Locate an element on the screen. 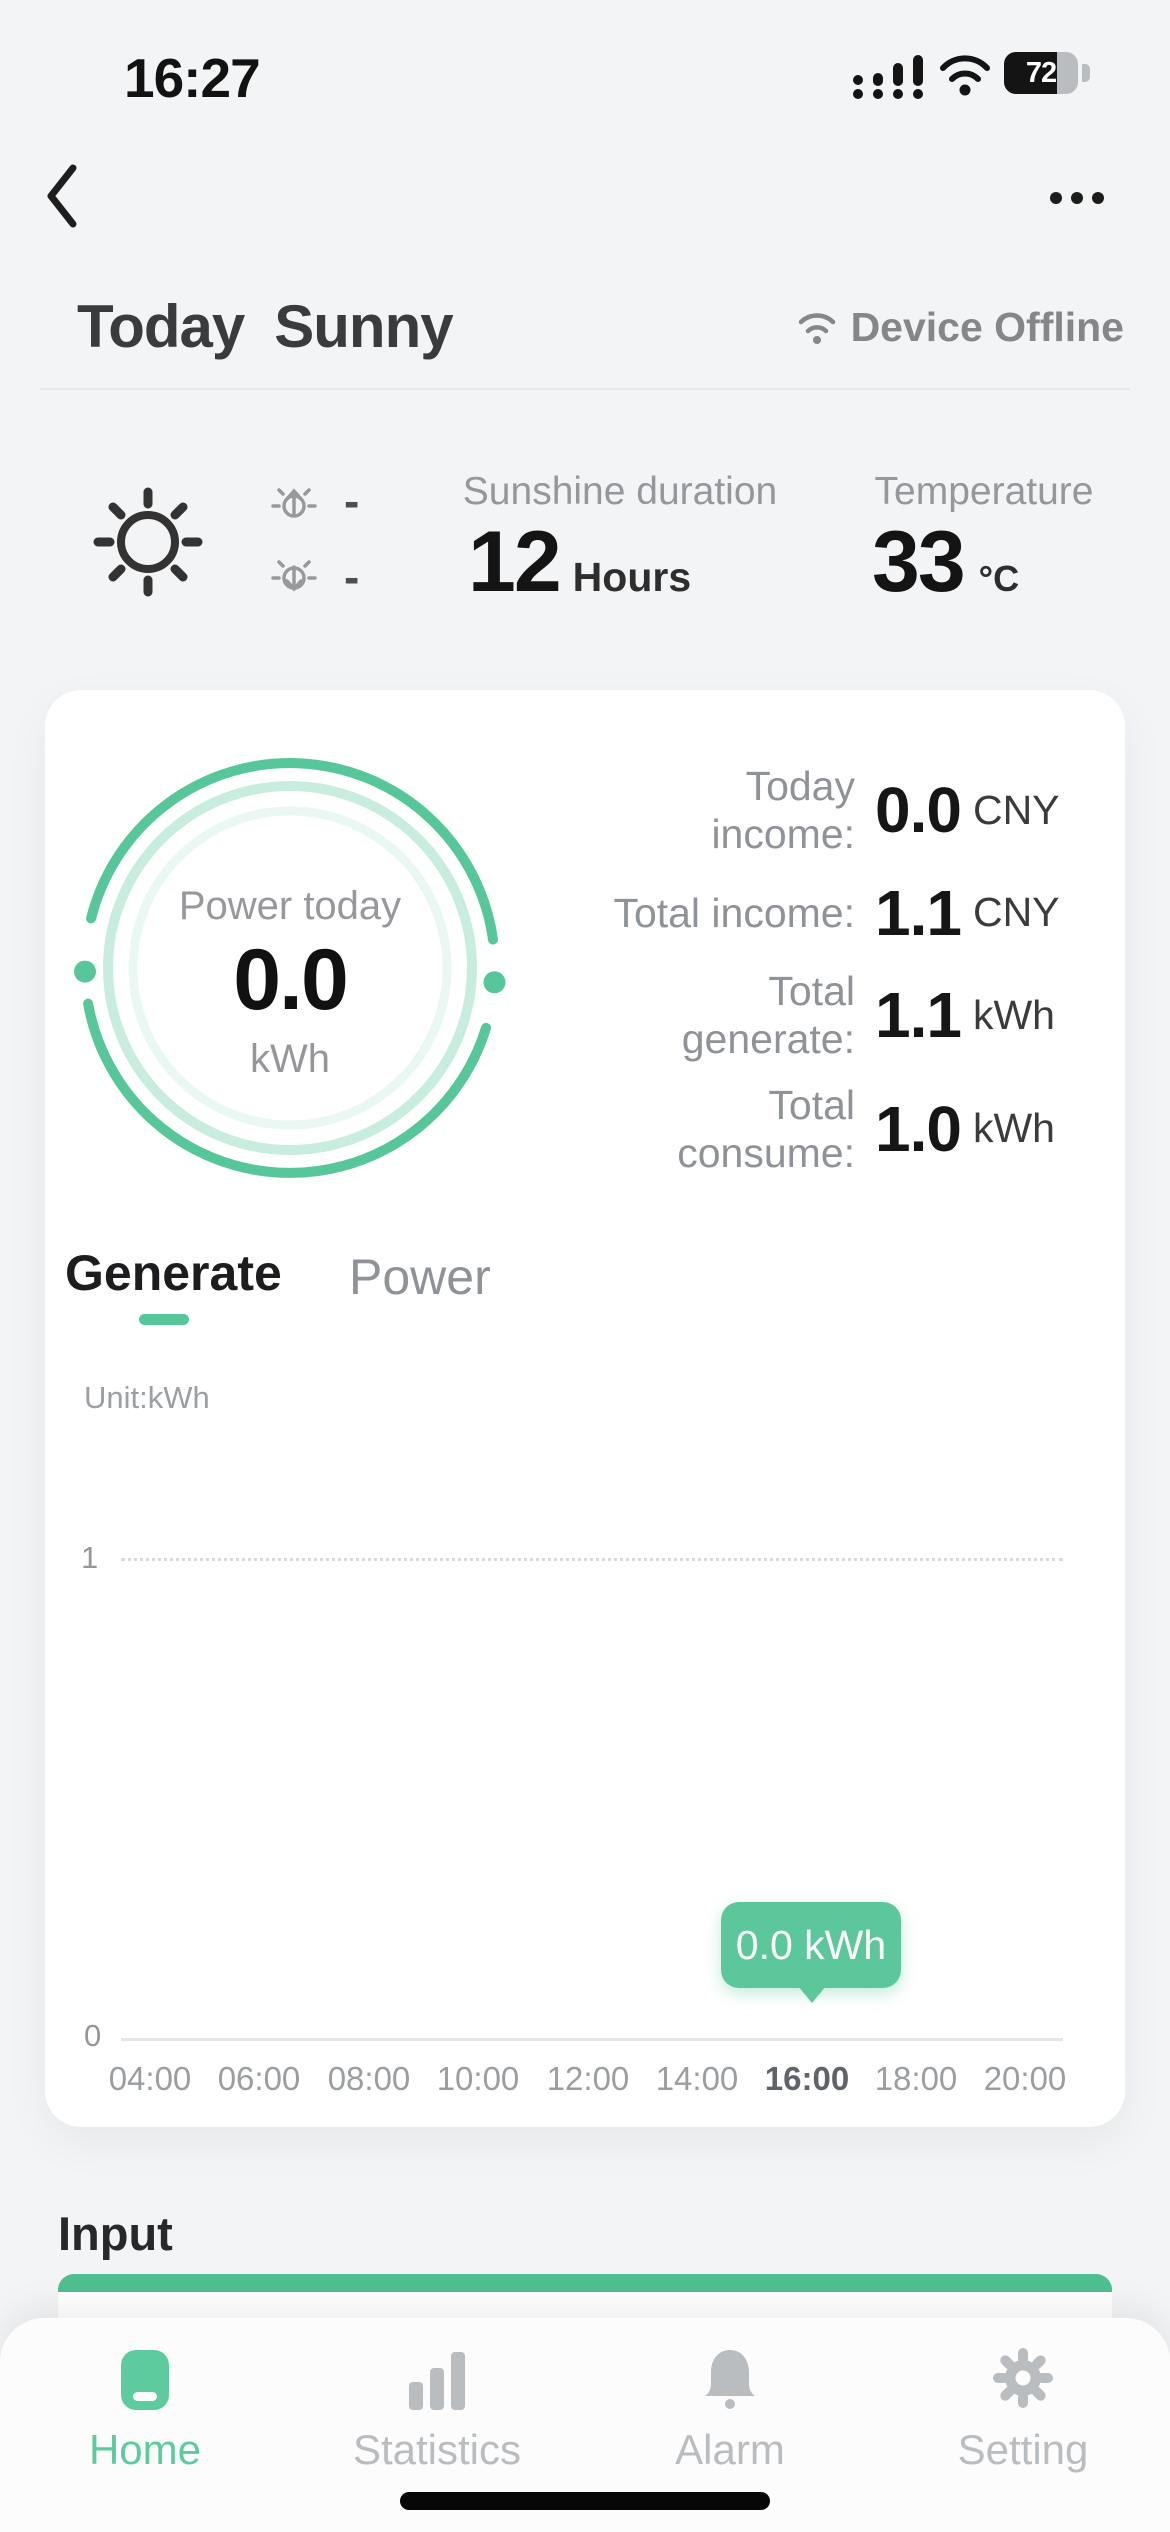  device-status-label: Device Offline is located at coordinates (987, 327).